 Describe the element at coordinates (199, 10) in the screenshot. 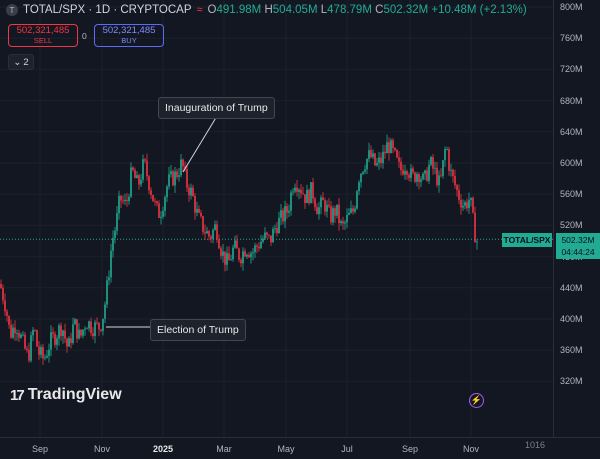

I see `wave-icon: ≈` at that location.